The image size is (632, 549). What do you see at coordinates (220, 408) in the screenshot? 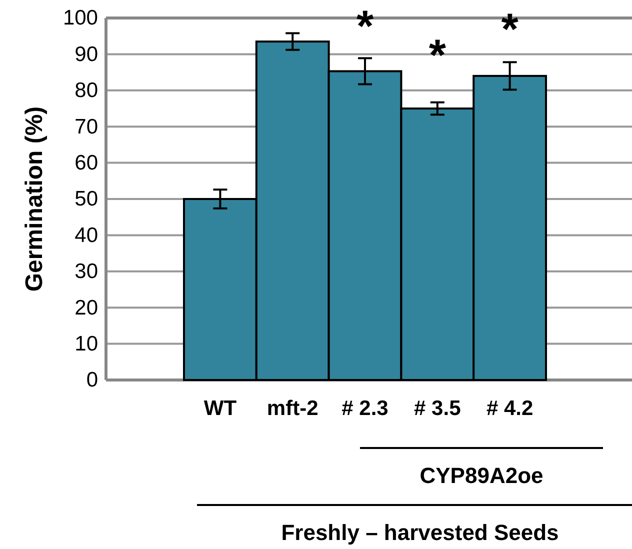
I see `x-tick-label: WT` at bounding box center [220, 408].